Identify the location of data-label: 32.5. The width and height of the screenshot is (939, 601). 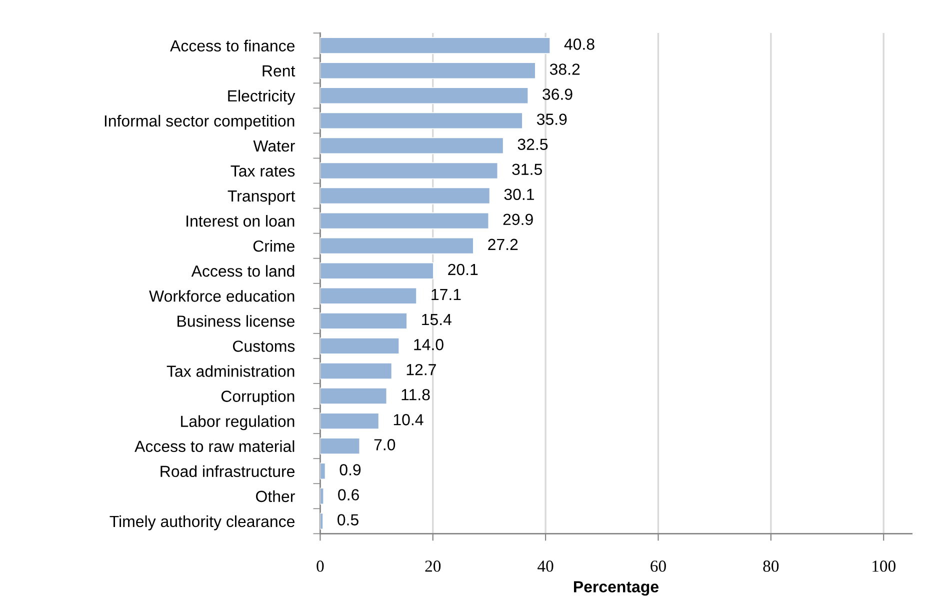
(533, 144).